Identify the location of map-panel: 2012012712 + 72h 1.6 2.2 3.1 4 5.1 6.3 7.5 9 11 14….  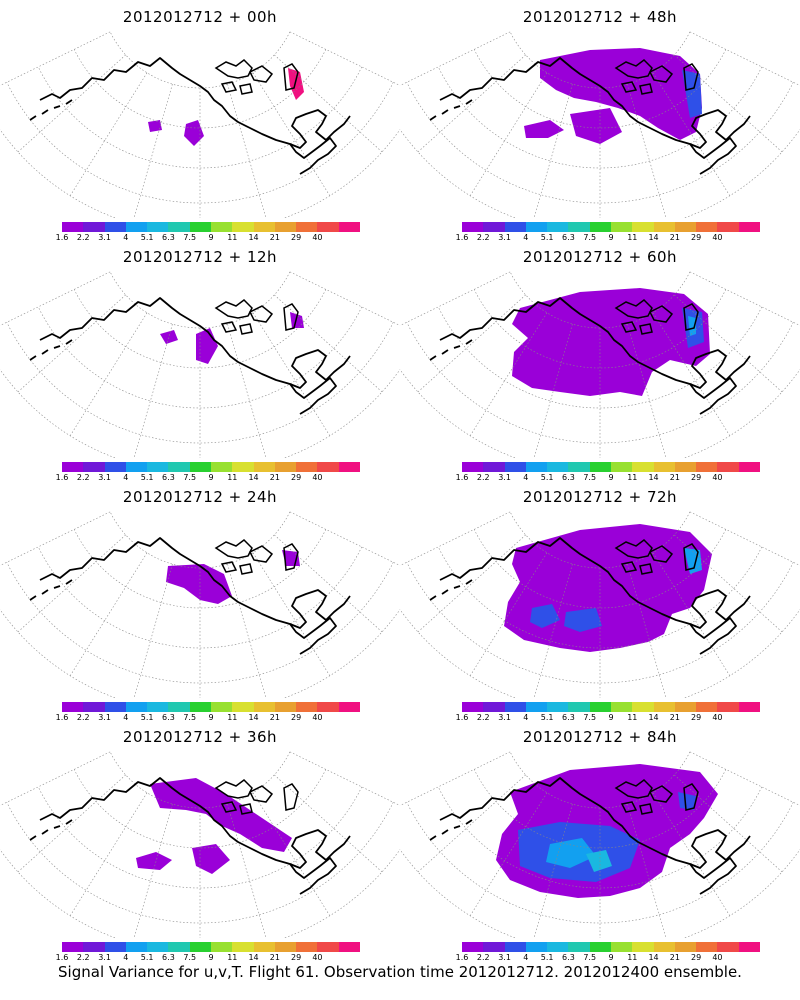
(600, 601).